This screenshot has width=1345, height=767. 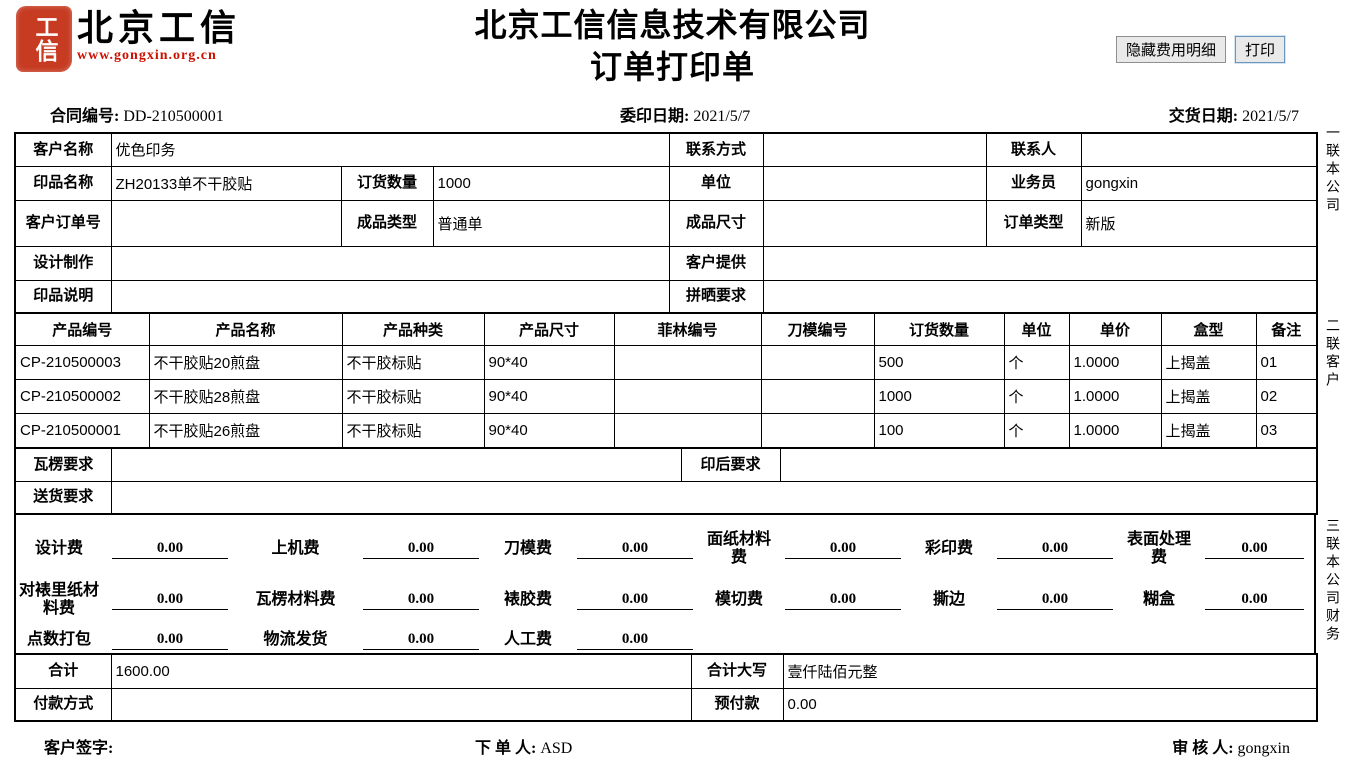 What do you see at coordinates (421, 549) in the screenshot?
I see `machine-fee-value: 0.00` at bounding box center [421, 549].